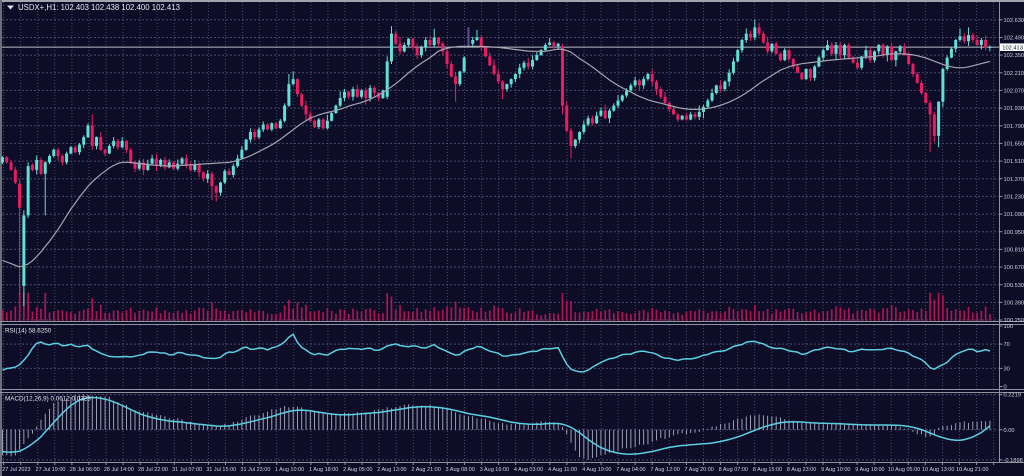  What do you see at coordinates (630, 470) in the screenshot?
I see `svg-text: 7 Aug 04:00` at bounding box center [630, 470].